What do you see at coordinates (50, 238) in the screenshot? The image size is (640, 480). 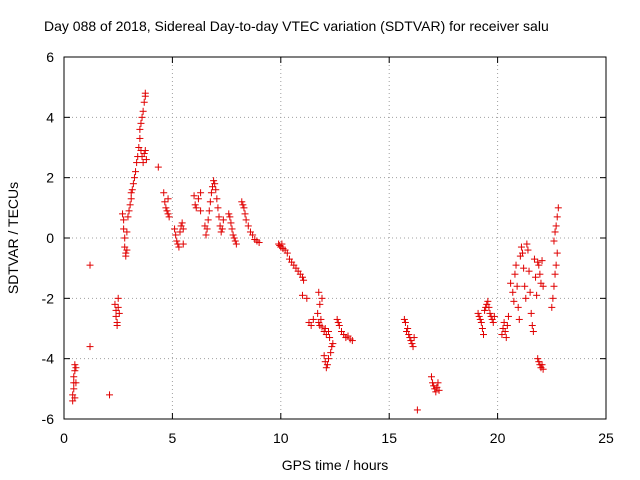 I see `y-tick-label: 0` at bounding box center [50, 238].